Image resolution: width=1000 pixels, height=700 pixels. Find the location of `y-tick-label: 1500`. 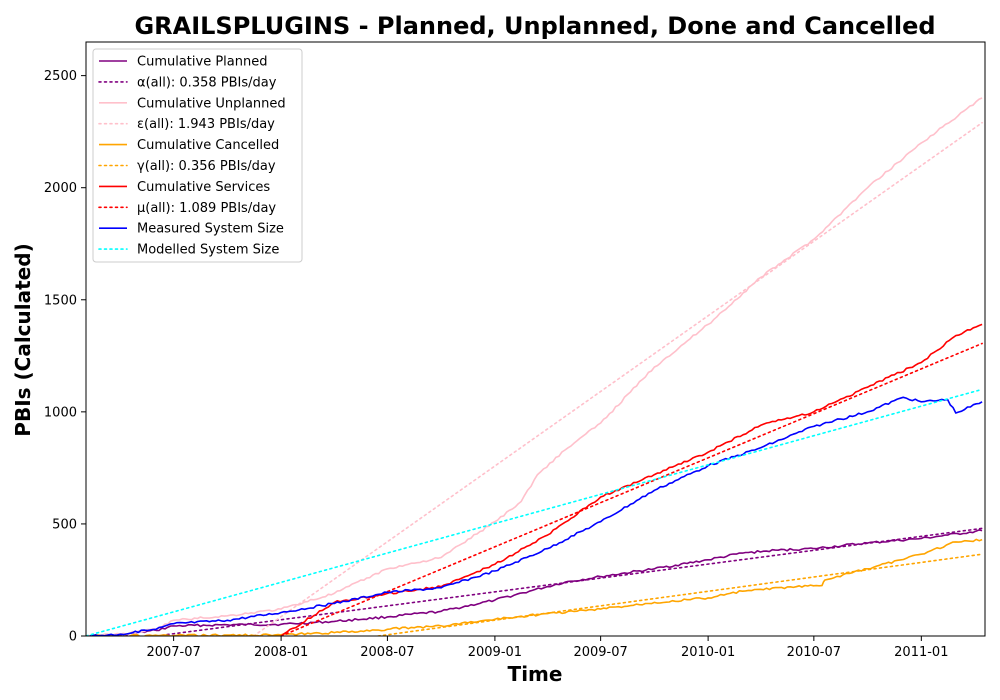

y-tick-label: 1500 is located at coordinates (60, 300).